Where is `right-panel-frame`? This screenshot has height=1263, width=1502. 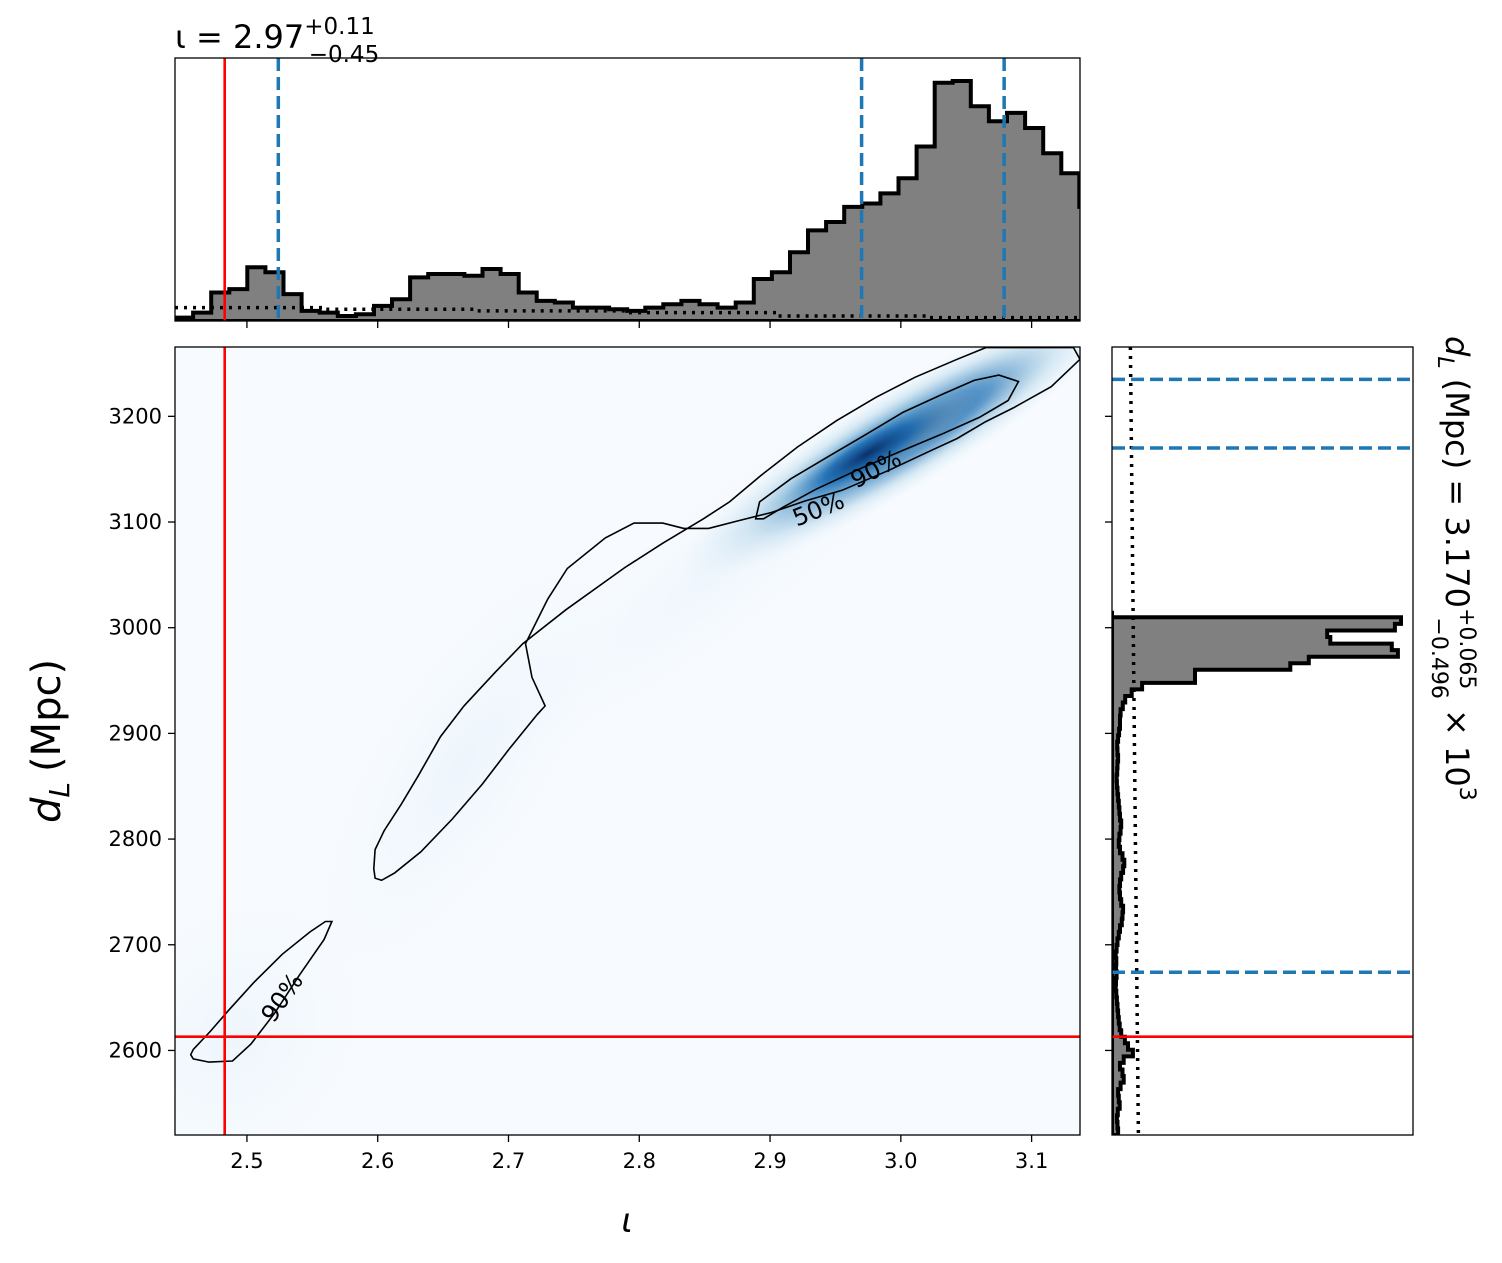
right-panel-frame is located at coordinates (1262, 741).